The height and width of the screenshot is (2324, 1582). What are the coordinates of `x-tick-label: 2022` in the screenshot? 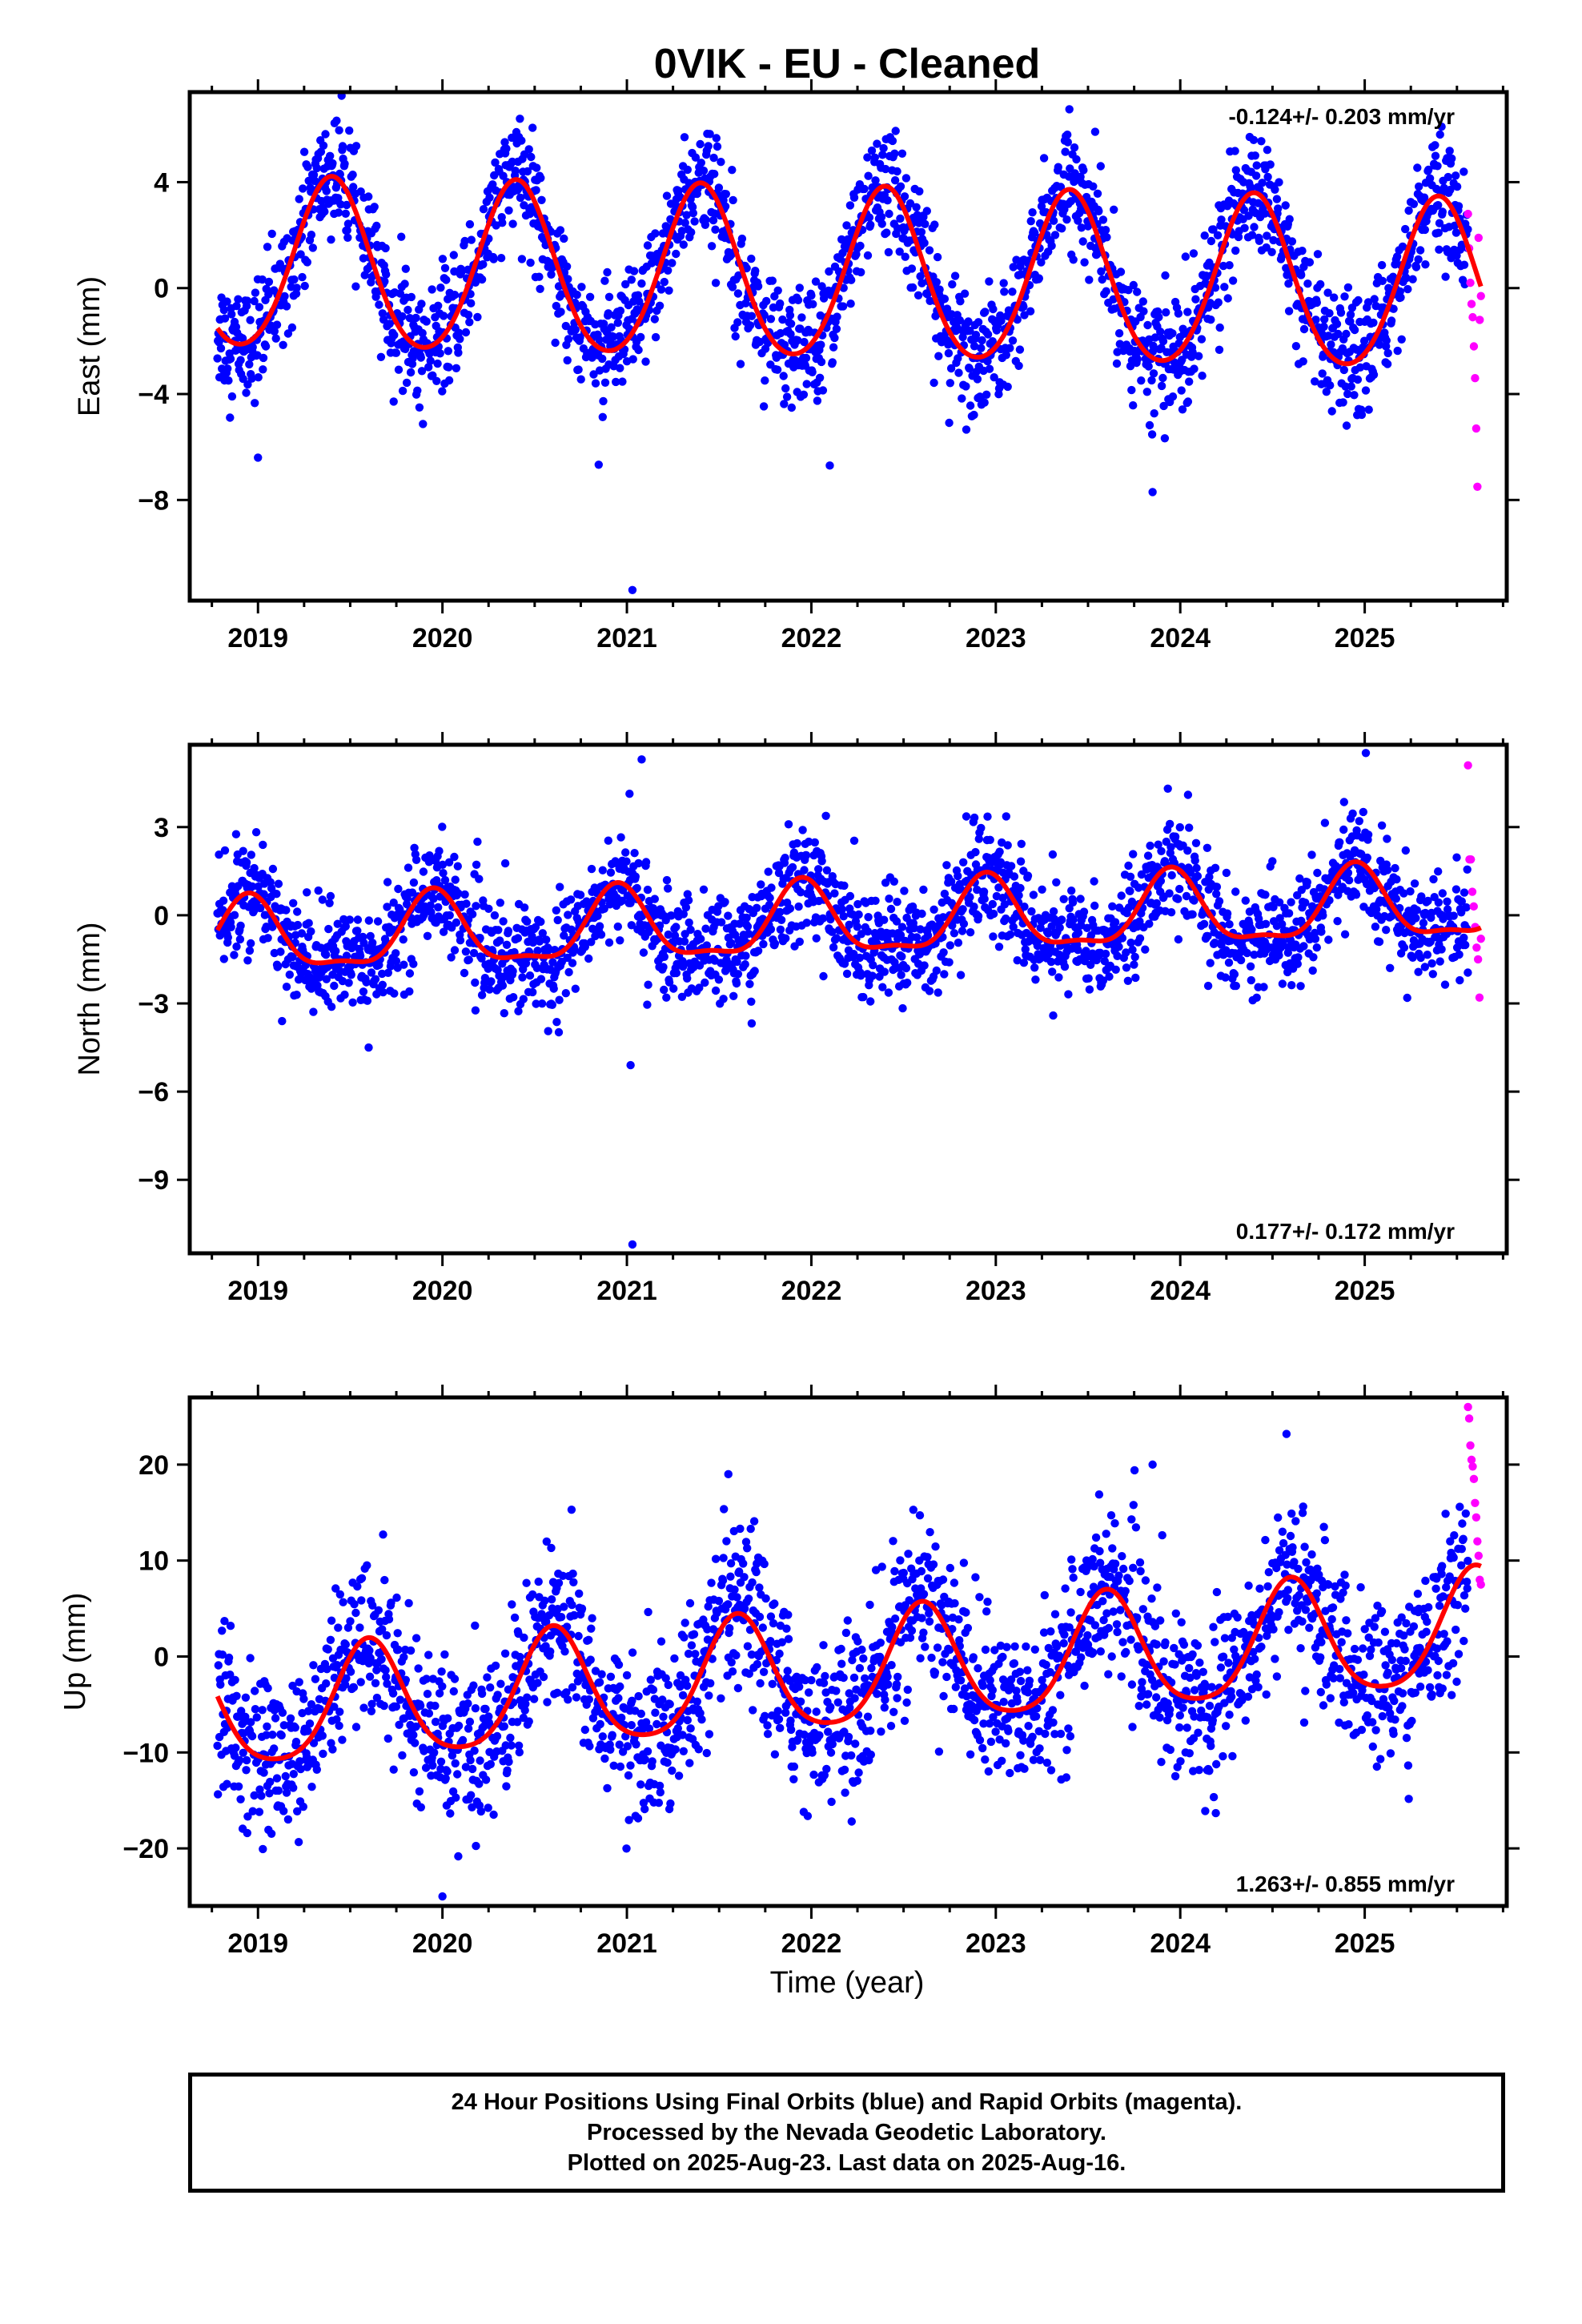 It's located at (811, 1291).